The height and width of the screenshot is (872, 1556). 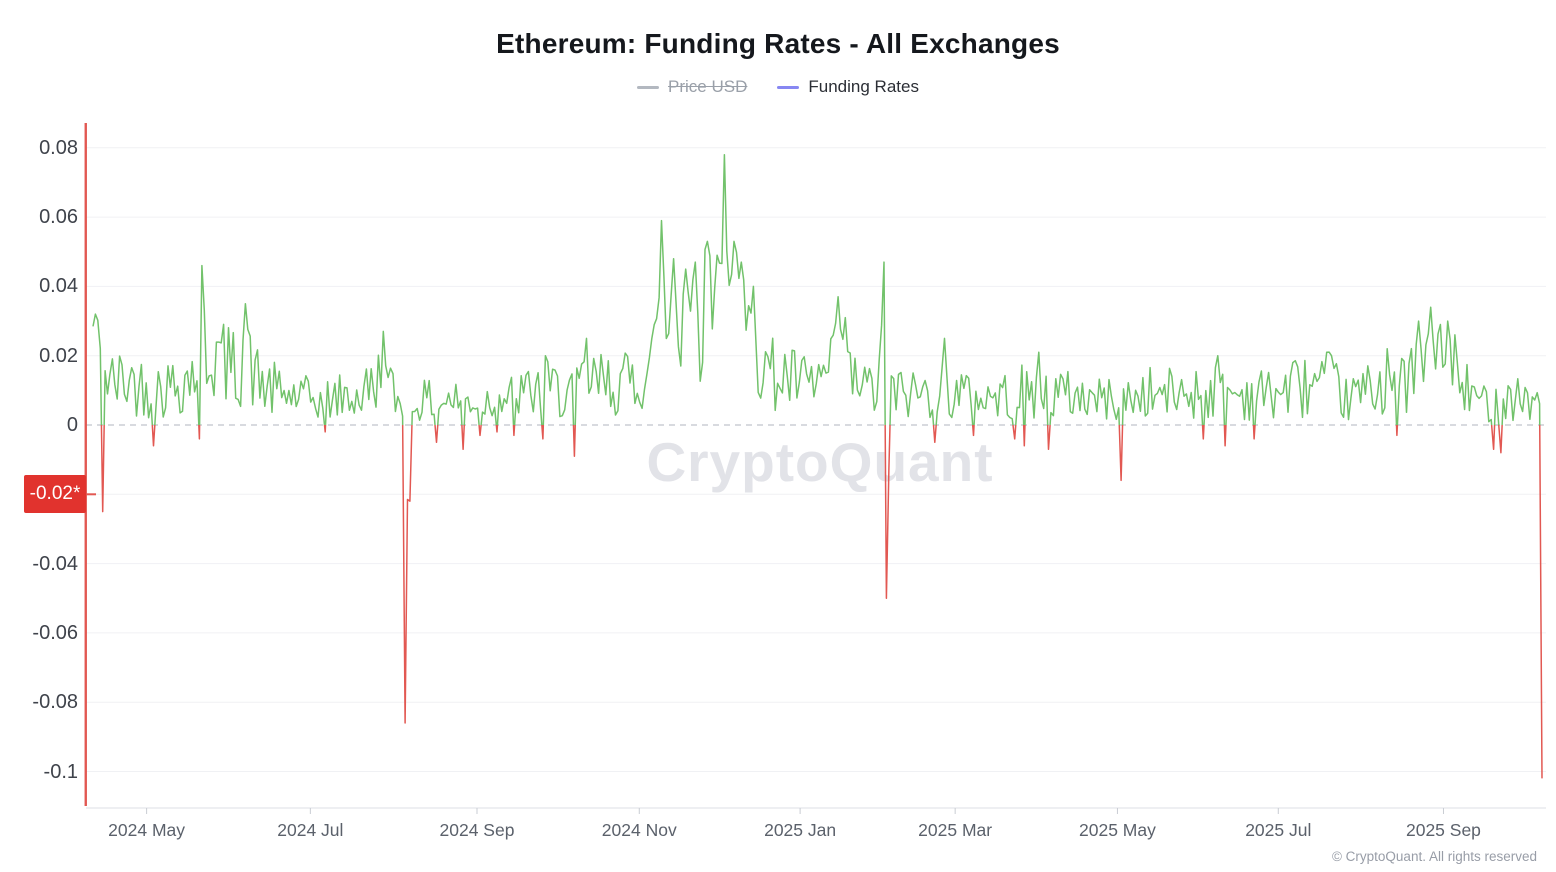 What do you see at coordinates (863, 86) in the screenshot?
I see `legend-label-funding-rates: Funding Rates` at bounding box center [863, 86].